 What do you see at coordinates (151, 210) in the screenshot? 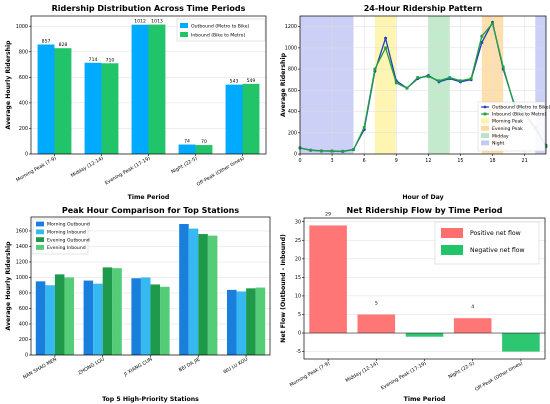
I see `chart-title: Peak Hour Comparison for Top Stations` at bounding box center [151, 210].